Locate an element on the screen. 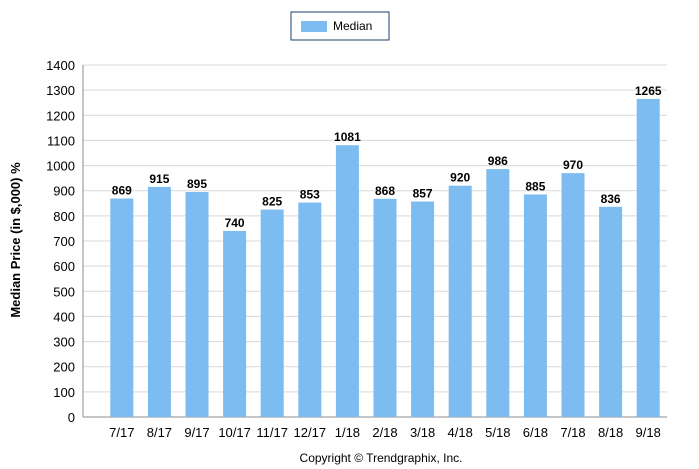 The image size is (699, 469). data-label: 825 is located at coordinates (272, 202).